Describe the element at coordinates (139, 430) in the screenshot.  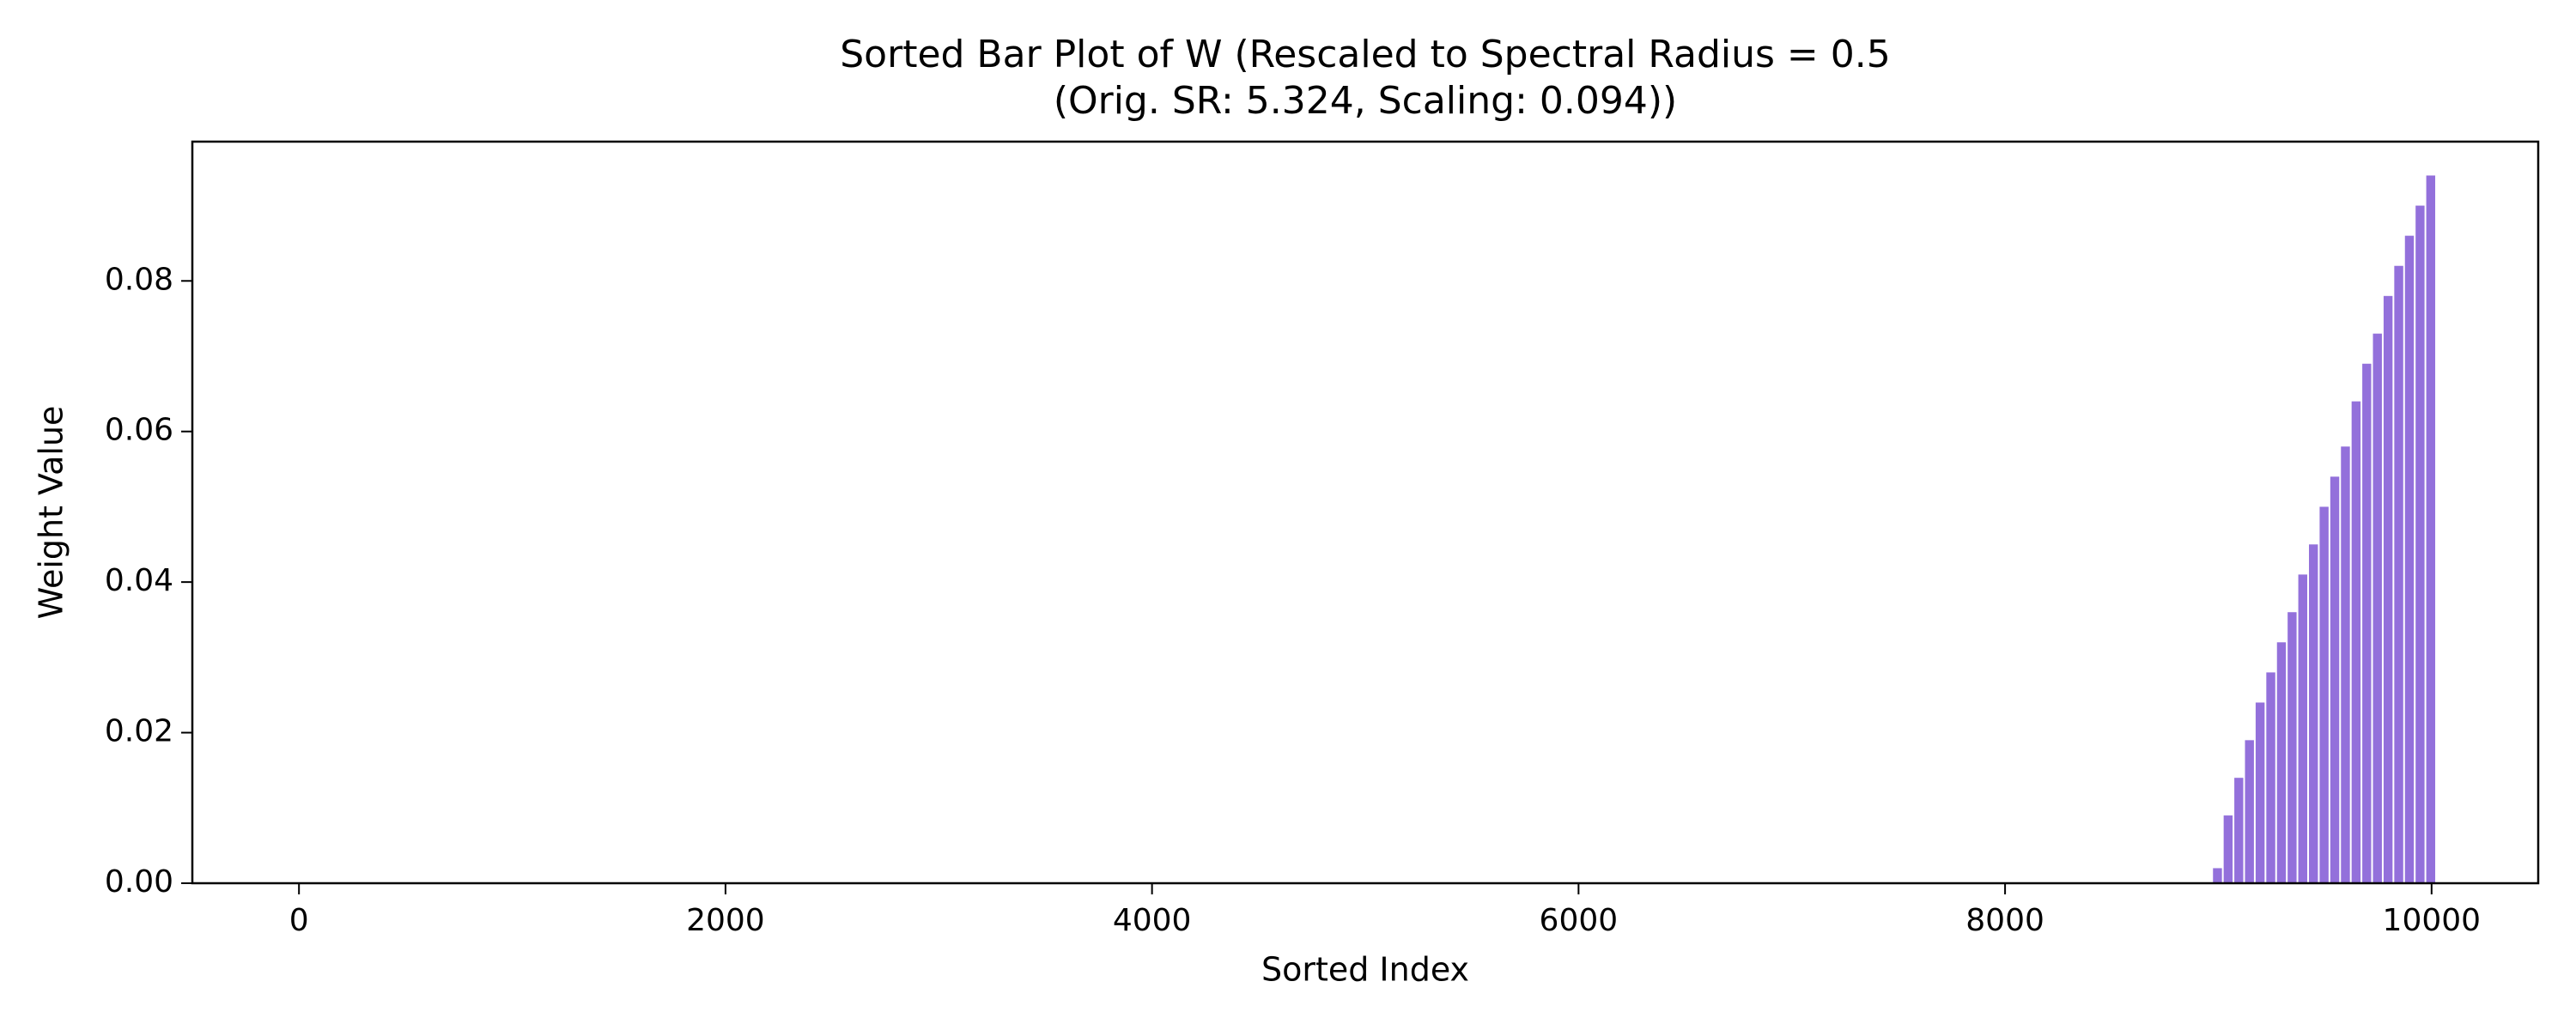
I see `y-tick-label: 0.06` at that location.